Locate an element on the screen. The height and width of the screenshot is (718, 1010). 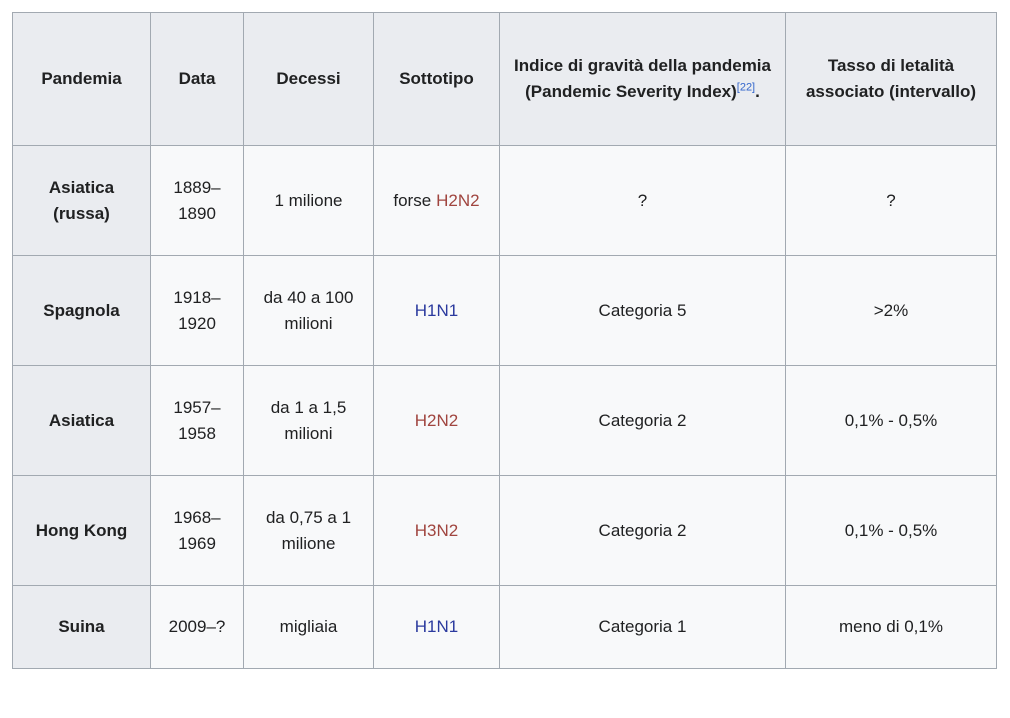
deaths-text: da 1 a 1,5 is located at coordinates (308, 407).